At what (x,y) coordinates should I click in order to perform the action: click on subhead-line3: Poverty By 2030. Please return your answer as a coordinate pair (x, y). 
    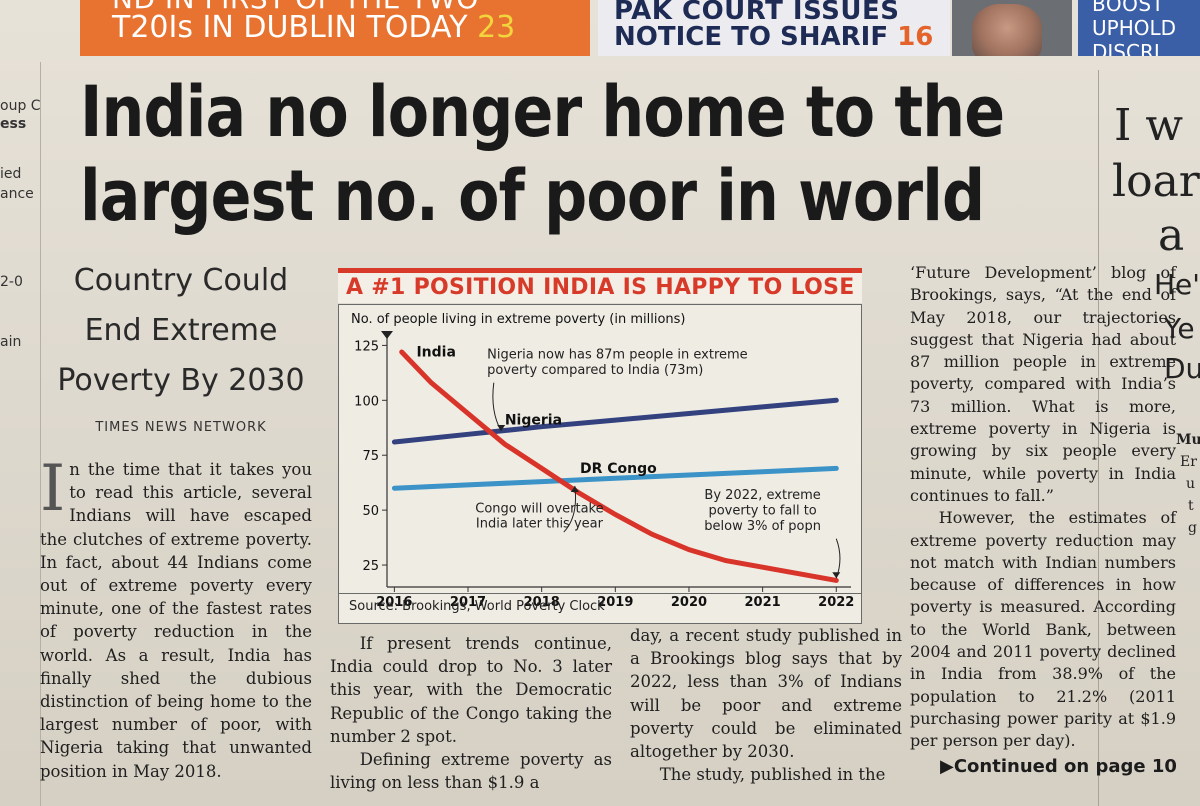
    Looking at the image, I should click on (181, 380).